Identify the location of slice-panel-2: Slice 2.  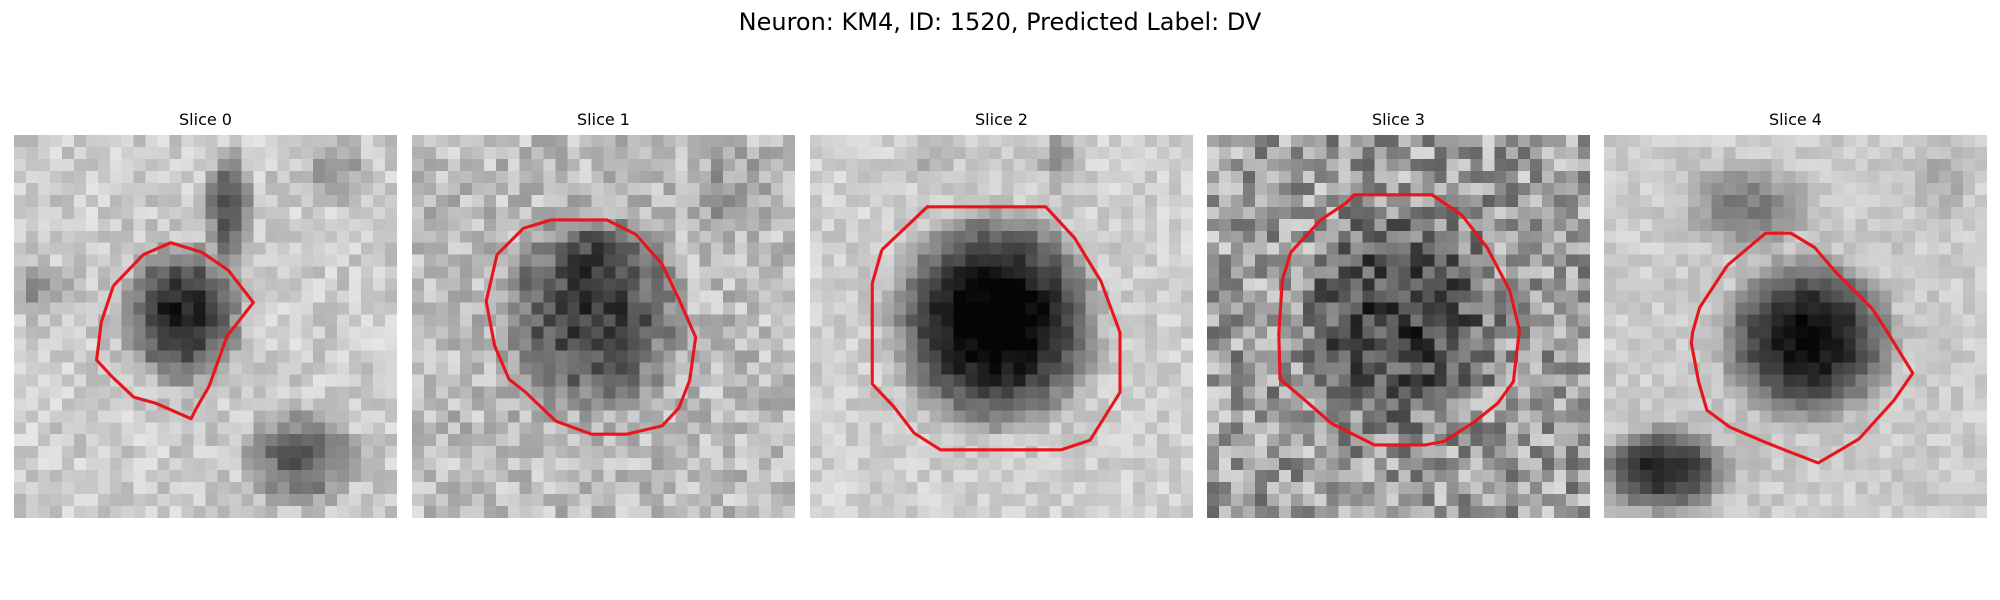
(1001, 313).